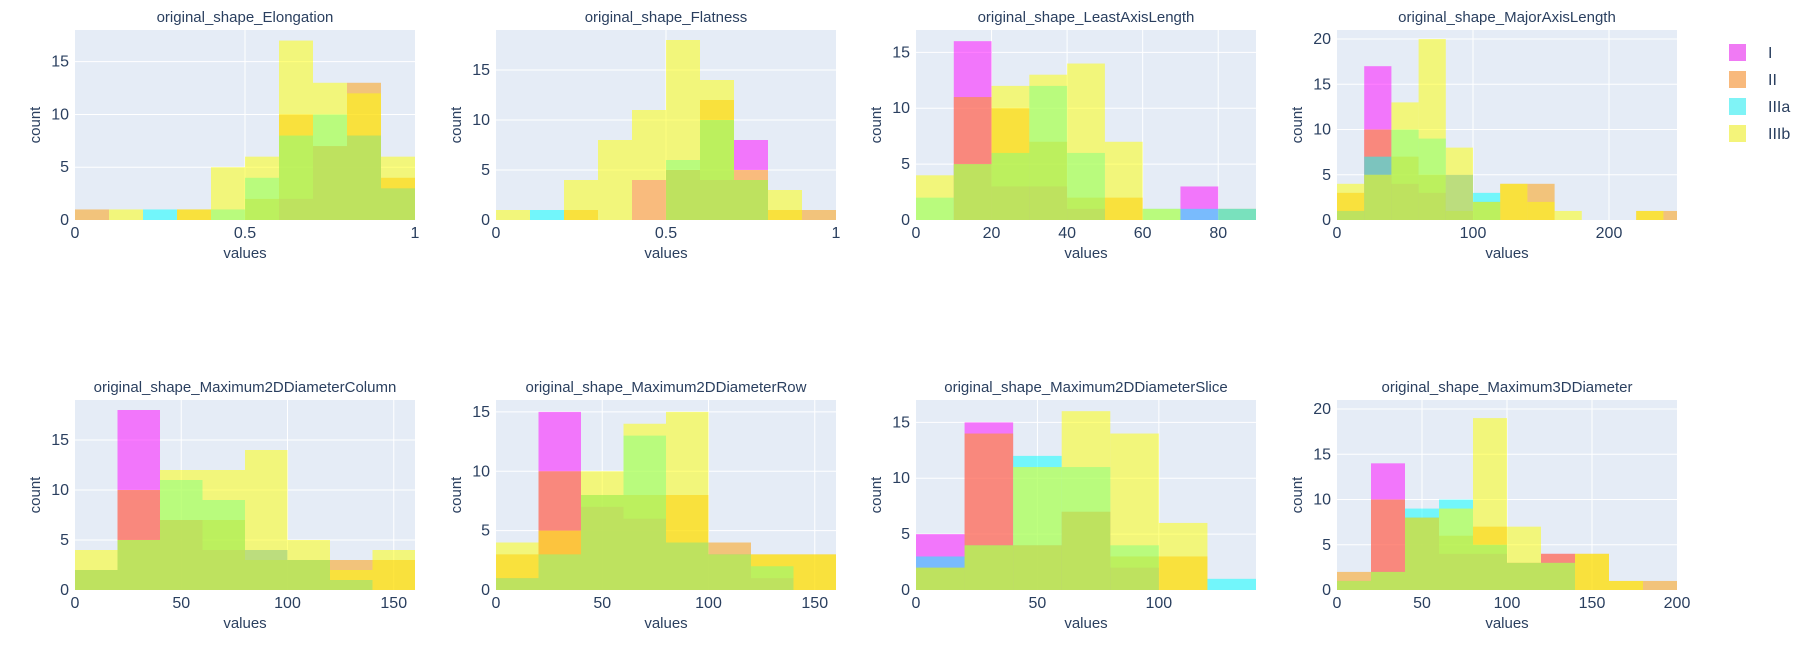 This screenshot has width=1818, height=663. What do you see at coordinates (814, 603) in the screenshot?
I see `x-tick-label: 150` at bounding box center [814, 603].